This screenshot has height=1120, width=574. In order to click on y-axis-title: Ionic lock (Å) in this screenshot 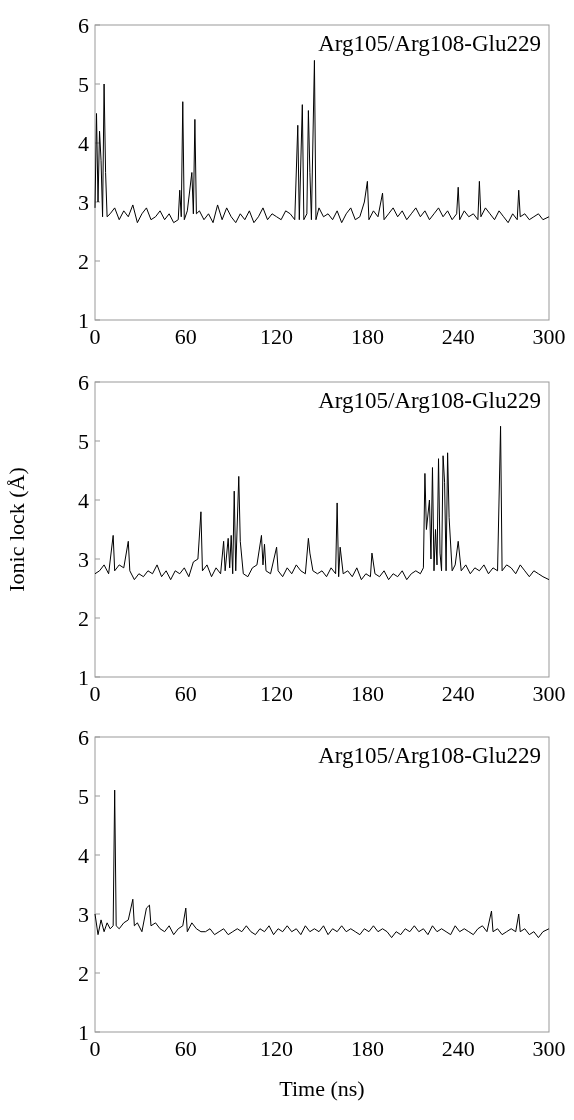, I will do `click(16, 529)`.